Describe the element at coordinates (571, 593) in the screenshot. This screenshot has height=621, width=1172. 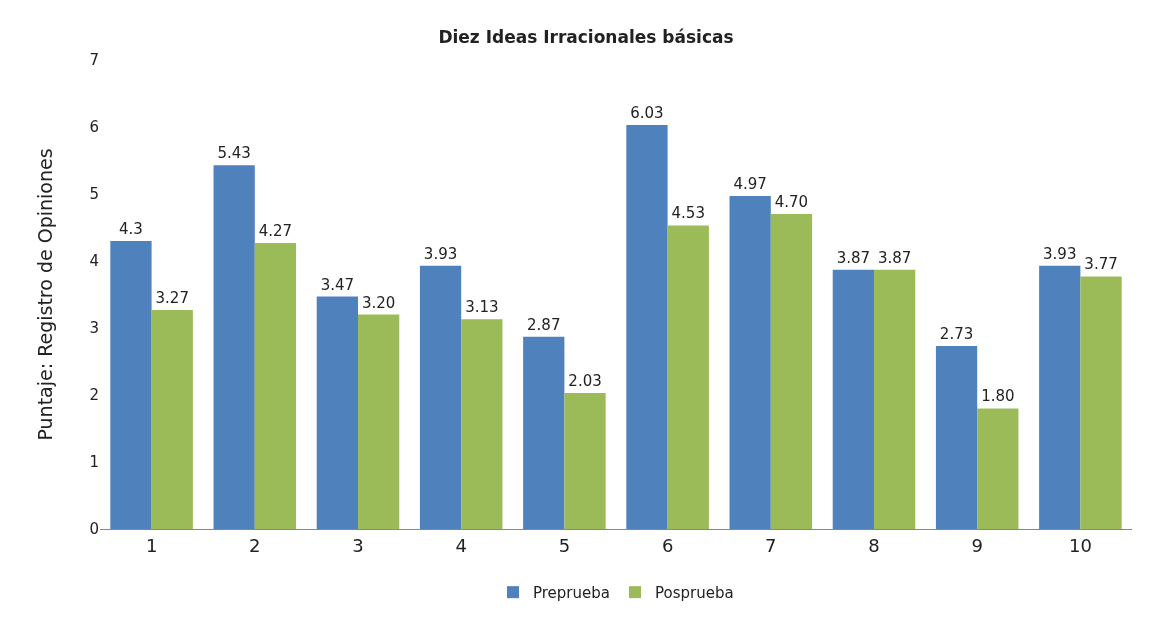
I see `legend-label: Preprueba` at that location.